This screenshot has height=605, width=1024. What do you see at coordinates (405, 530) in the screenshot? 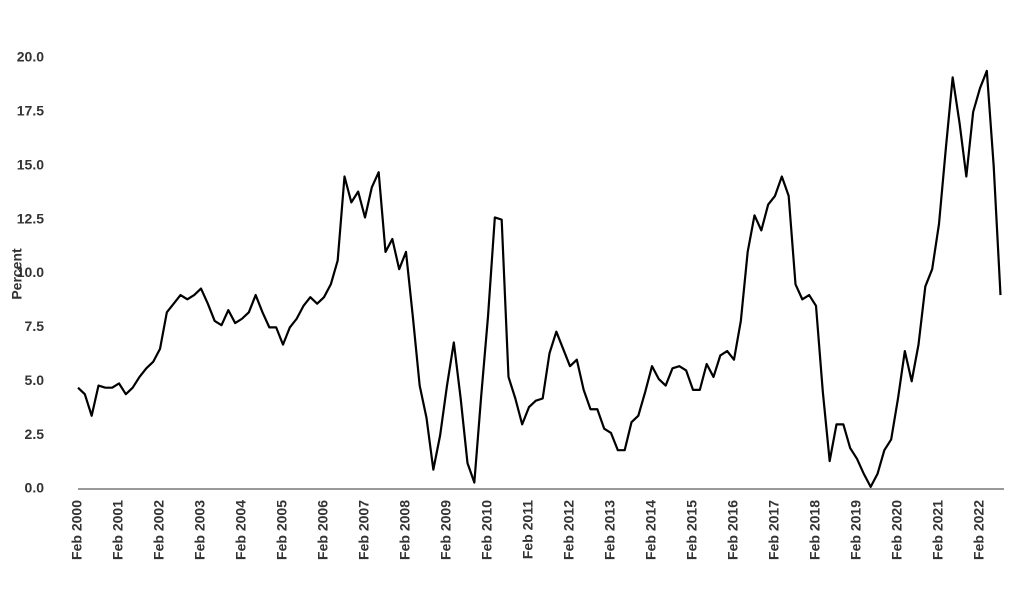
I see `x-tick-label: Feb 2008` at bounding box center [405, 530].